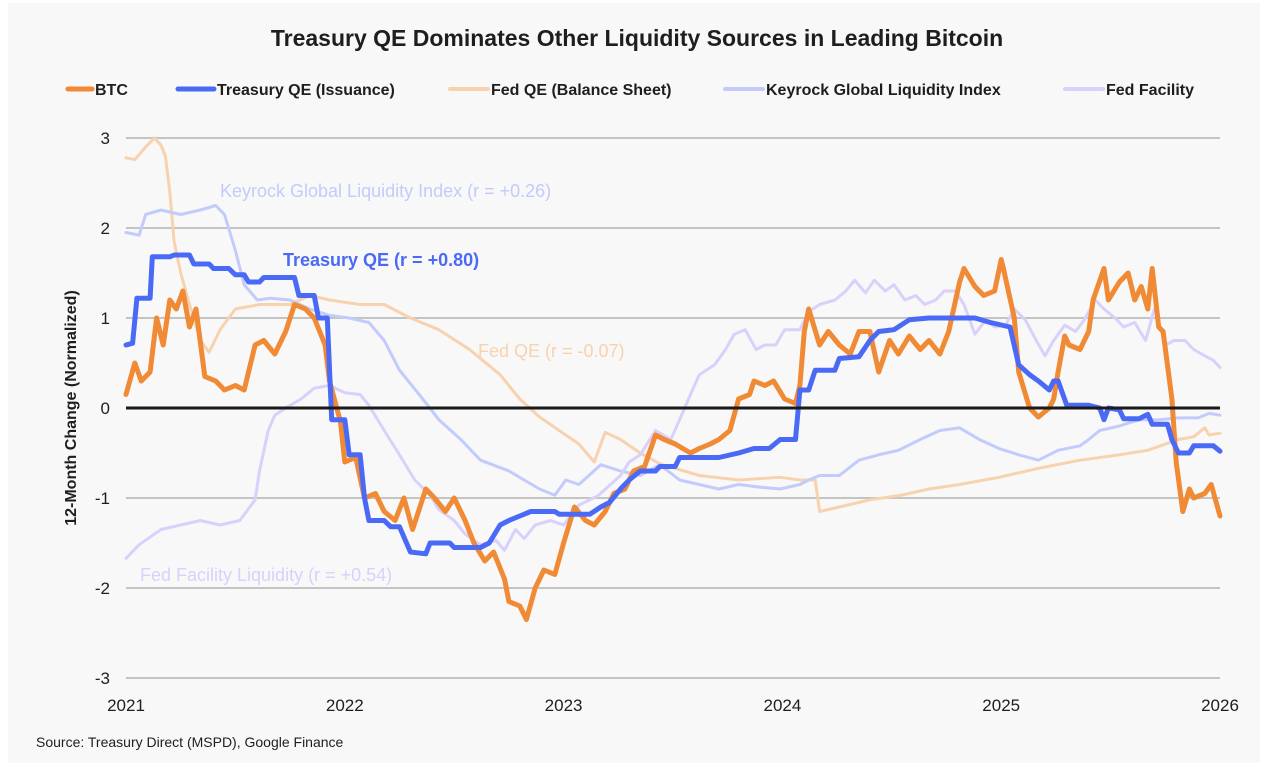  What do you see at coordinates (111, 90) in the screenshot?
I see `legend-label: BTC` at bounding box center [111, 90].